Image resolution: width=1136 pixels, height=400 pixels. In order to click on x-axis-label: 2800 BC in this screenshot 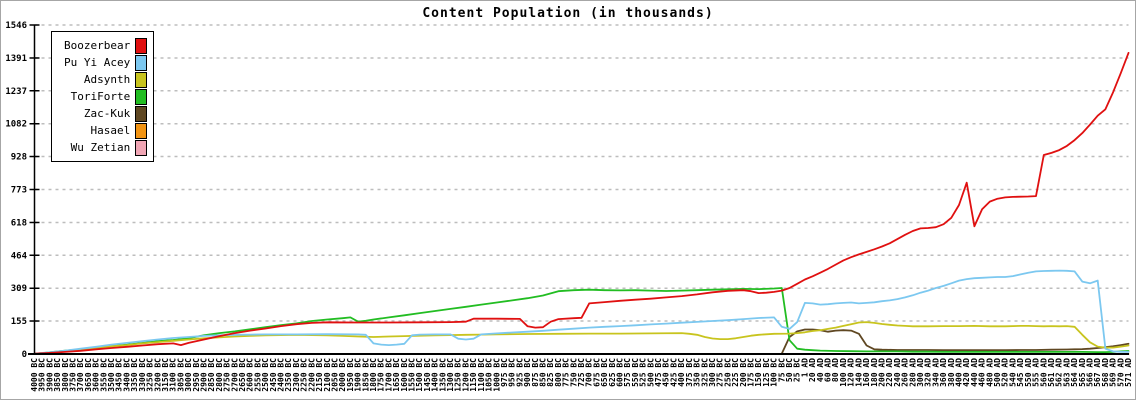, I will do `click(219, 375)`.